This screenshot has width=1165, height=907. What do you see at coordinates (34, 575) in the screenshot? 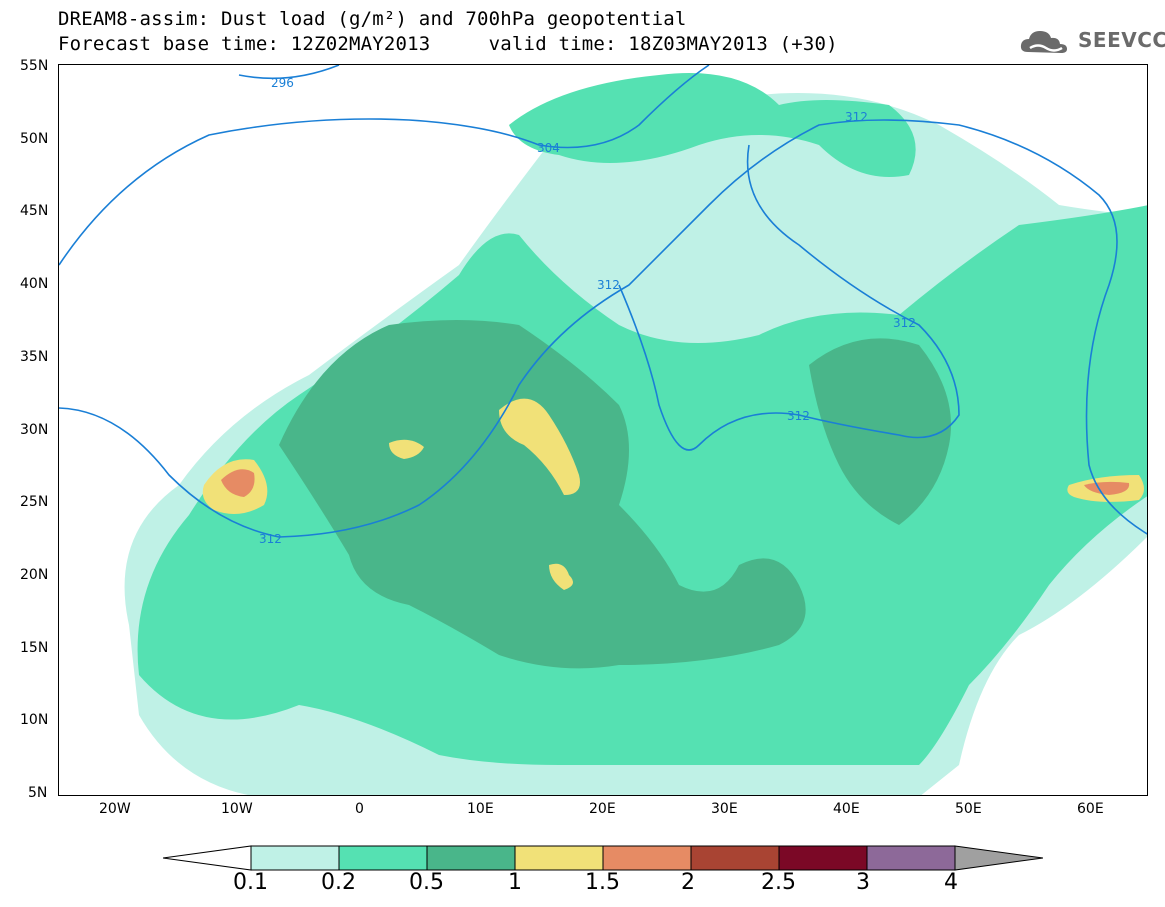
I see `lat-label-20n: 20N` at bounding box center [34, 575].